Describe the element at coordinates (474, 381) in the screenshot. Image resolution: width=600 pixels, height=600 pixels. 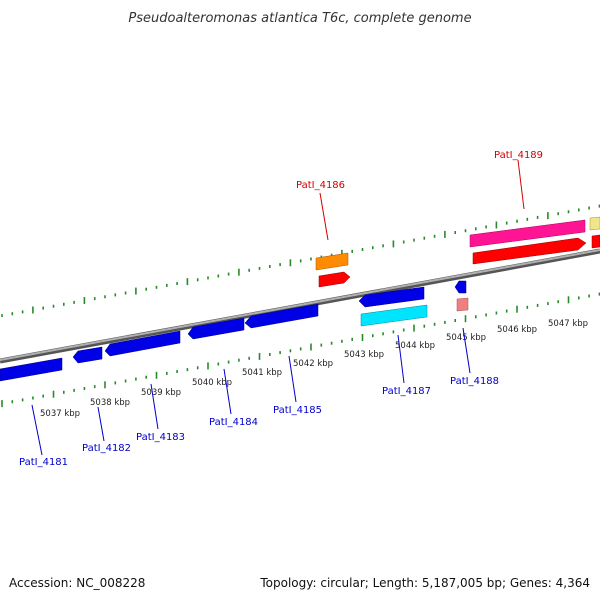
I see `gene-label-patl-4188: PatI_4188` at that location.